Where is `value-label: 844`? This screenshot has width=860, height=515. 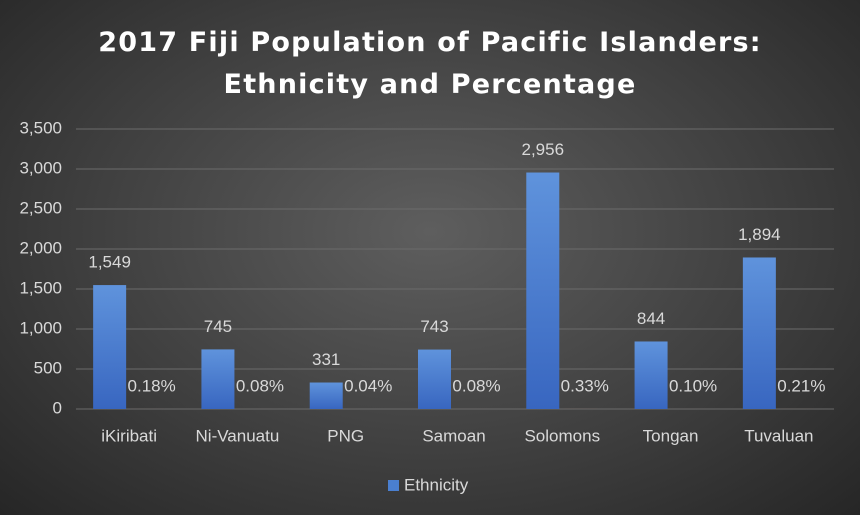 value-label: 844 is located at coordinates (651, 318).